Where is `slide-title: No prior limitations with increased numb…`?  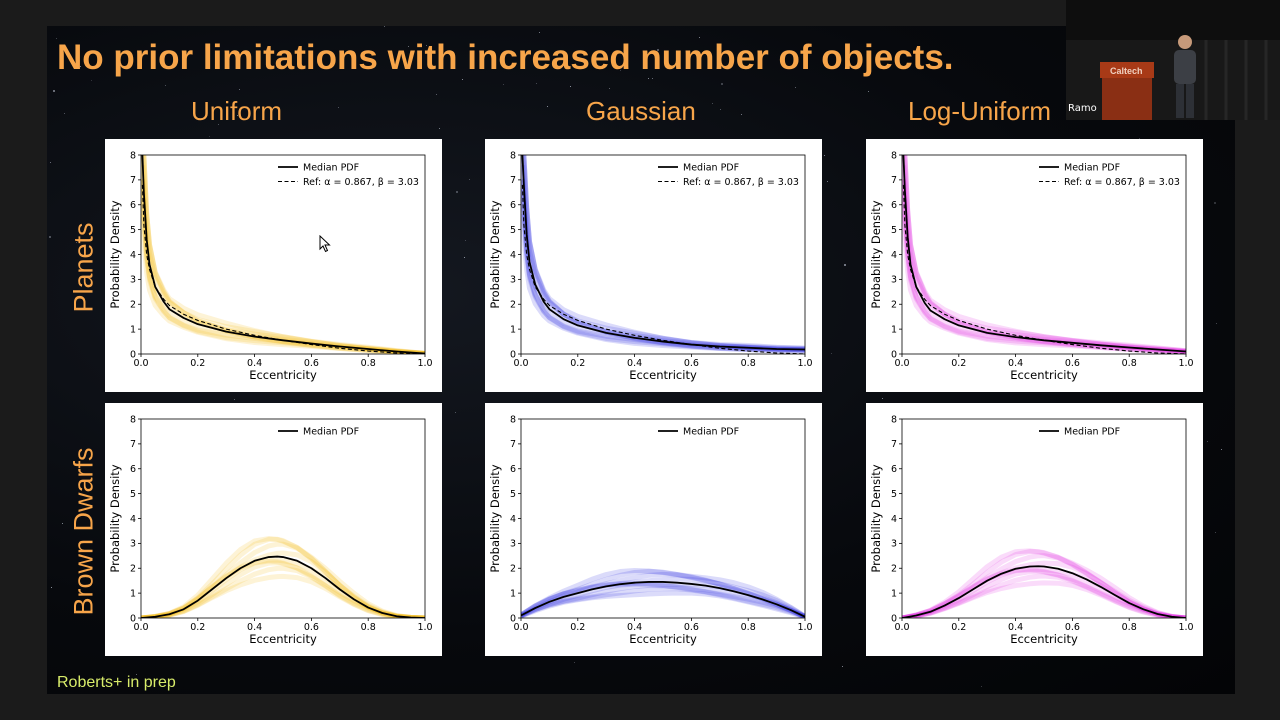 slide-title: No prior limitations with increased numb… is located at coordinates (505, 57).